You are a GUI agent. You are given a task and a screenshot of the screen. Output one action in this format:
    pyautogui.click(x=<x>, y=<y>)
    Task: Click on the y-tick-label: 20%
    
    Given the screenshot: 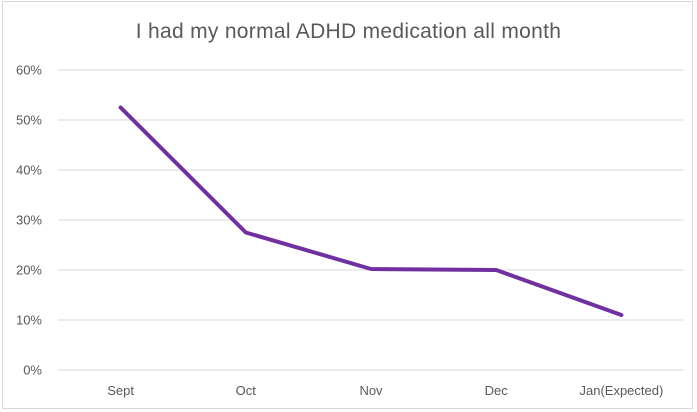 What is the action you would take?
    pyautogui.click(x=29, y=270)
    